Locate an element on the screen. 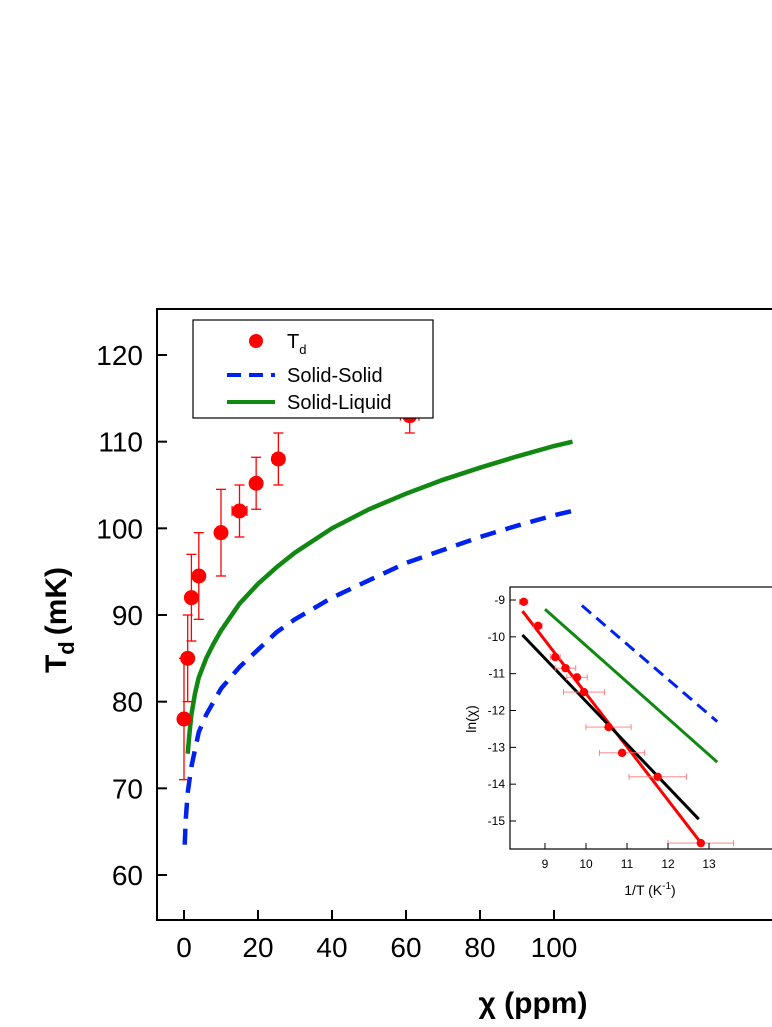 Image resolution: width=772 pixels, height=1027 pixels. x-axis-label: χ (ppm) is located at coordinates (533, 1003).